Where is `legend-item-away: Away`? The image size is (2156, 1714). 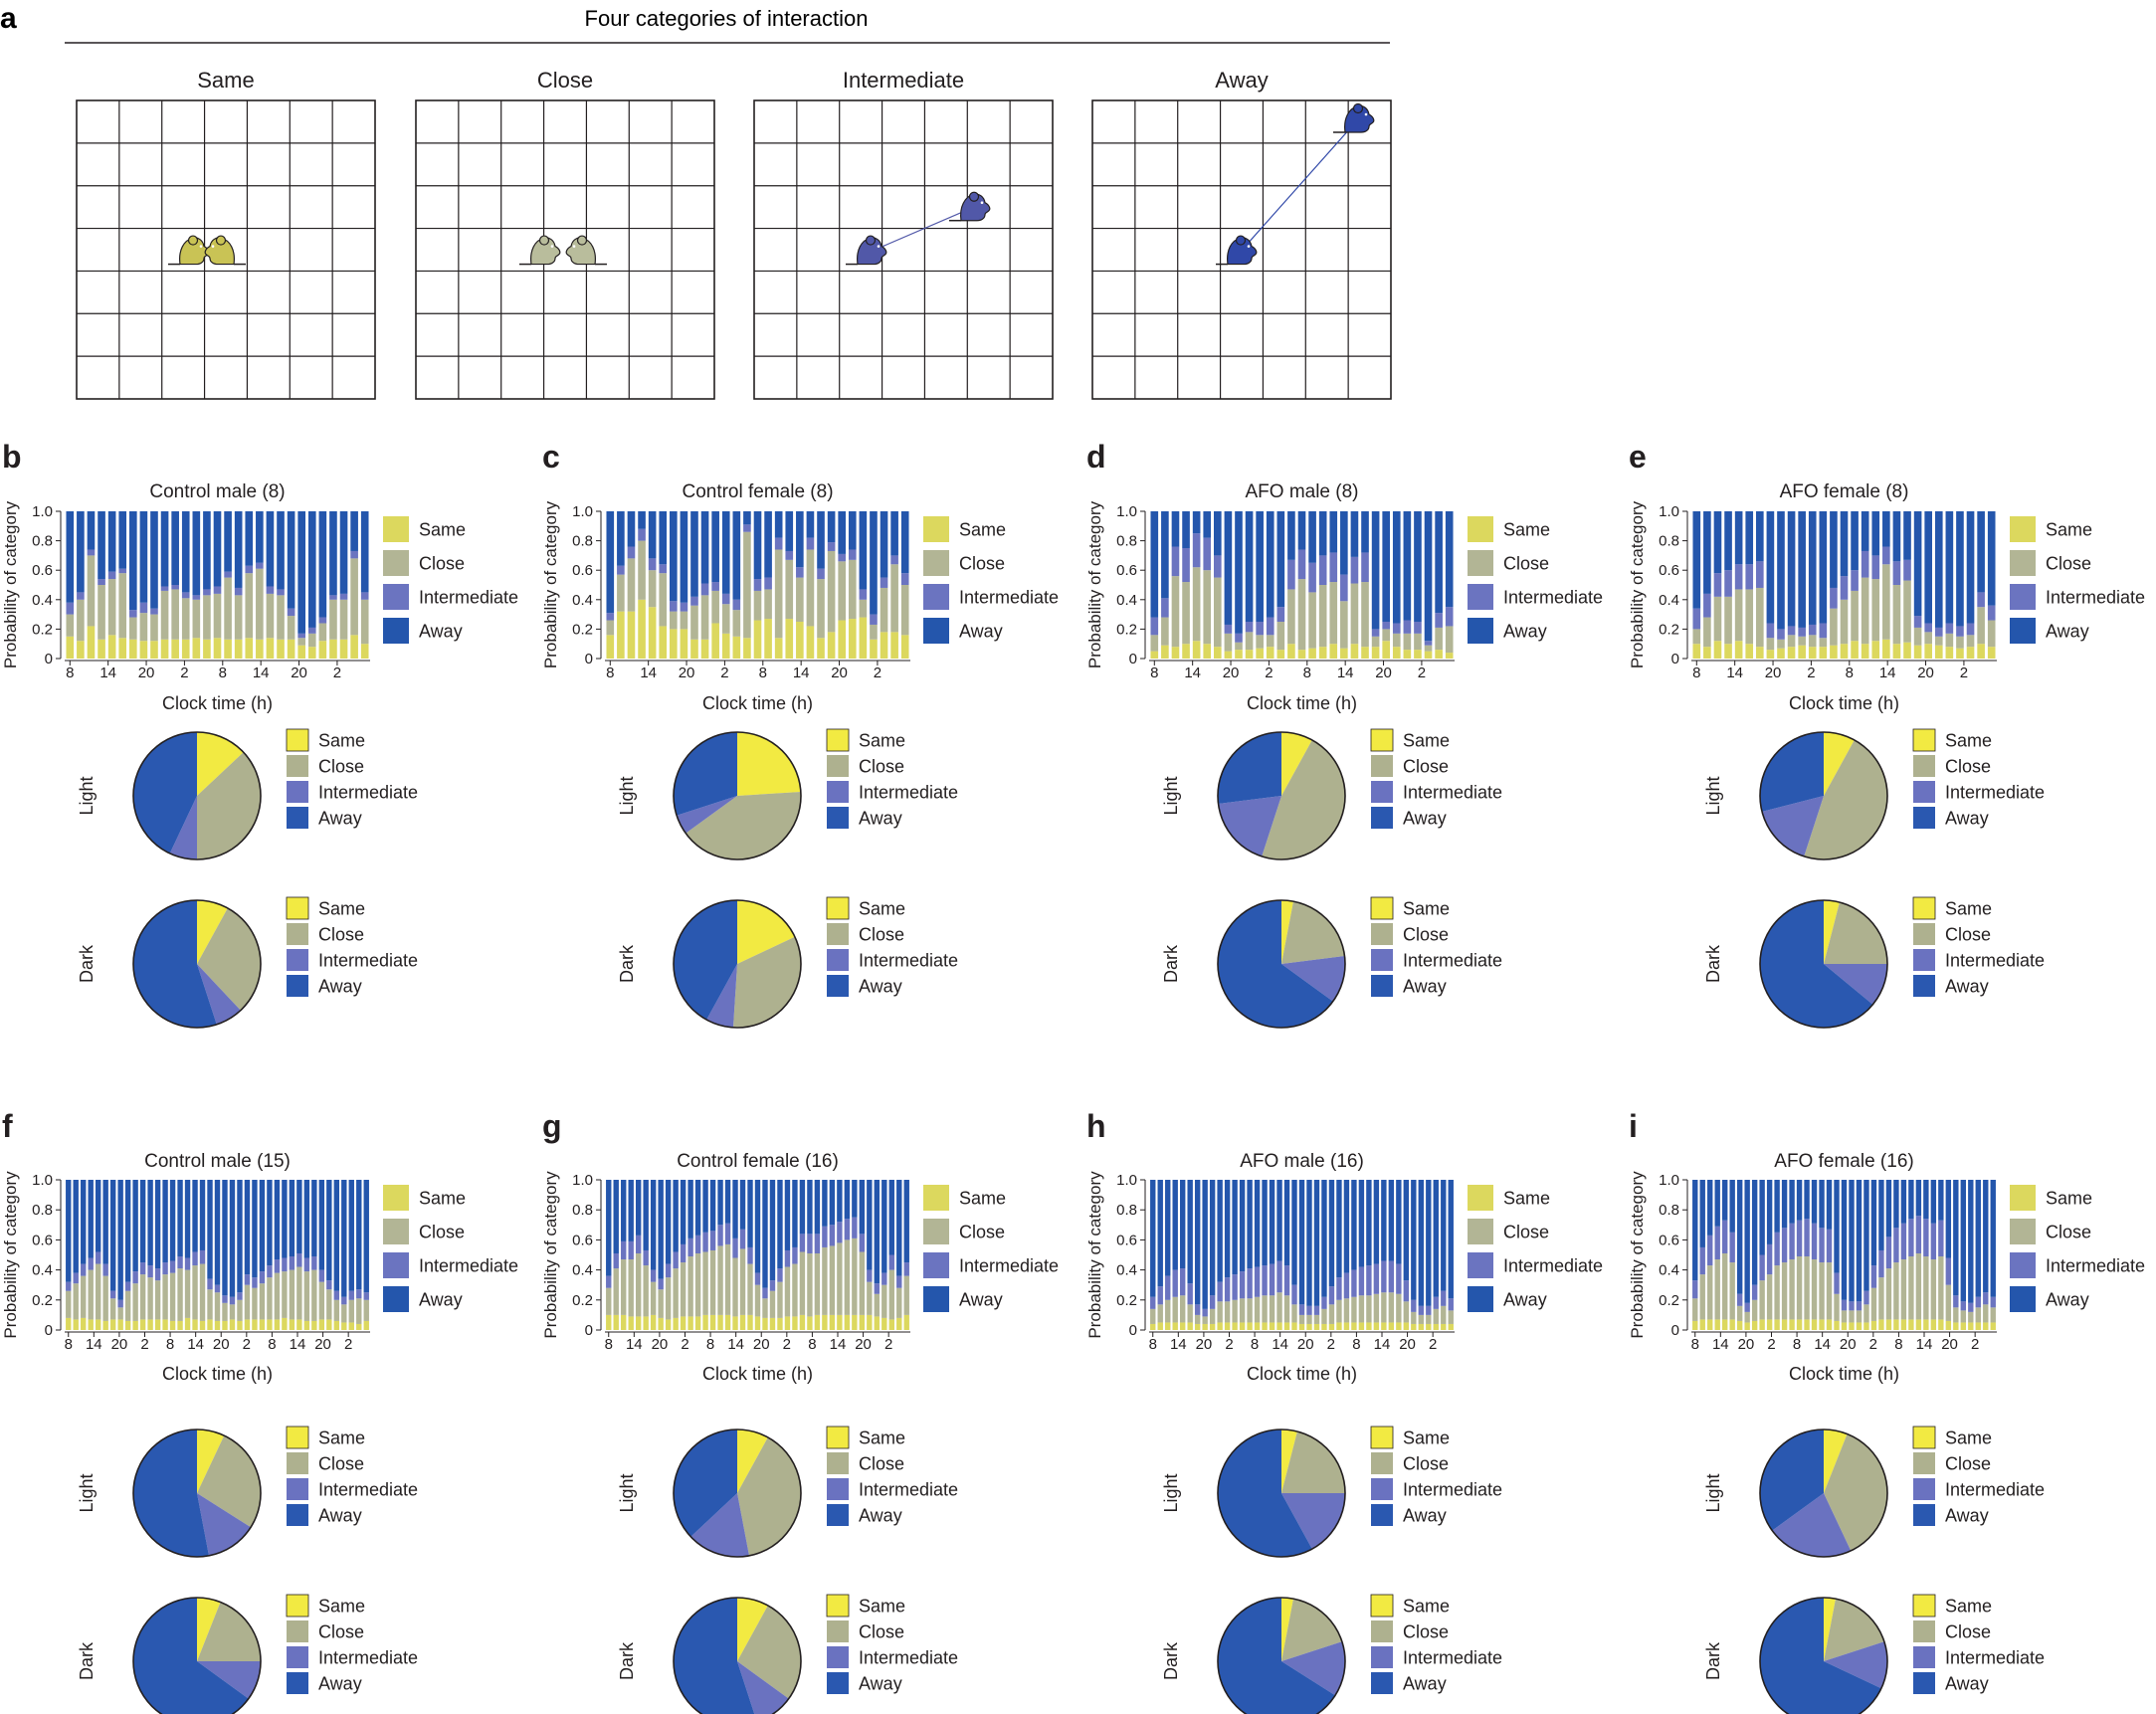
legend-item-away: Away is located at coordinates (324, 1515).